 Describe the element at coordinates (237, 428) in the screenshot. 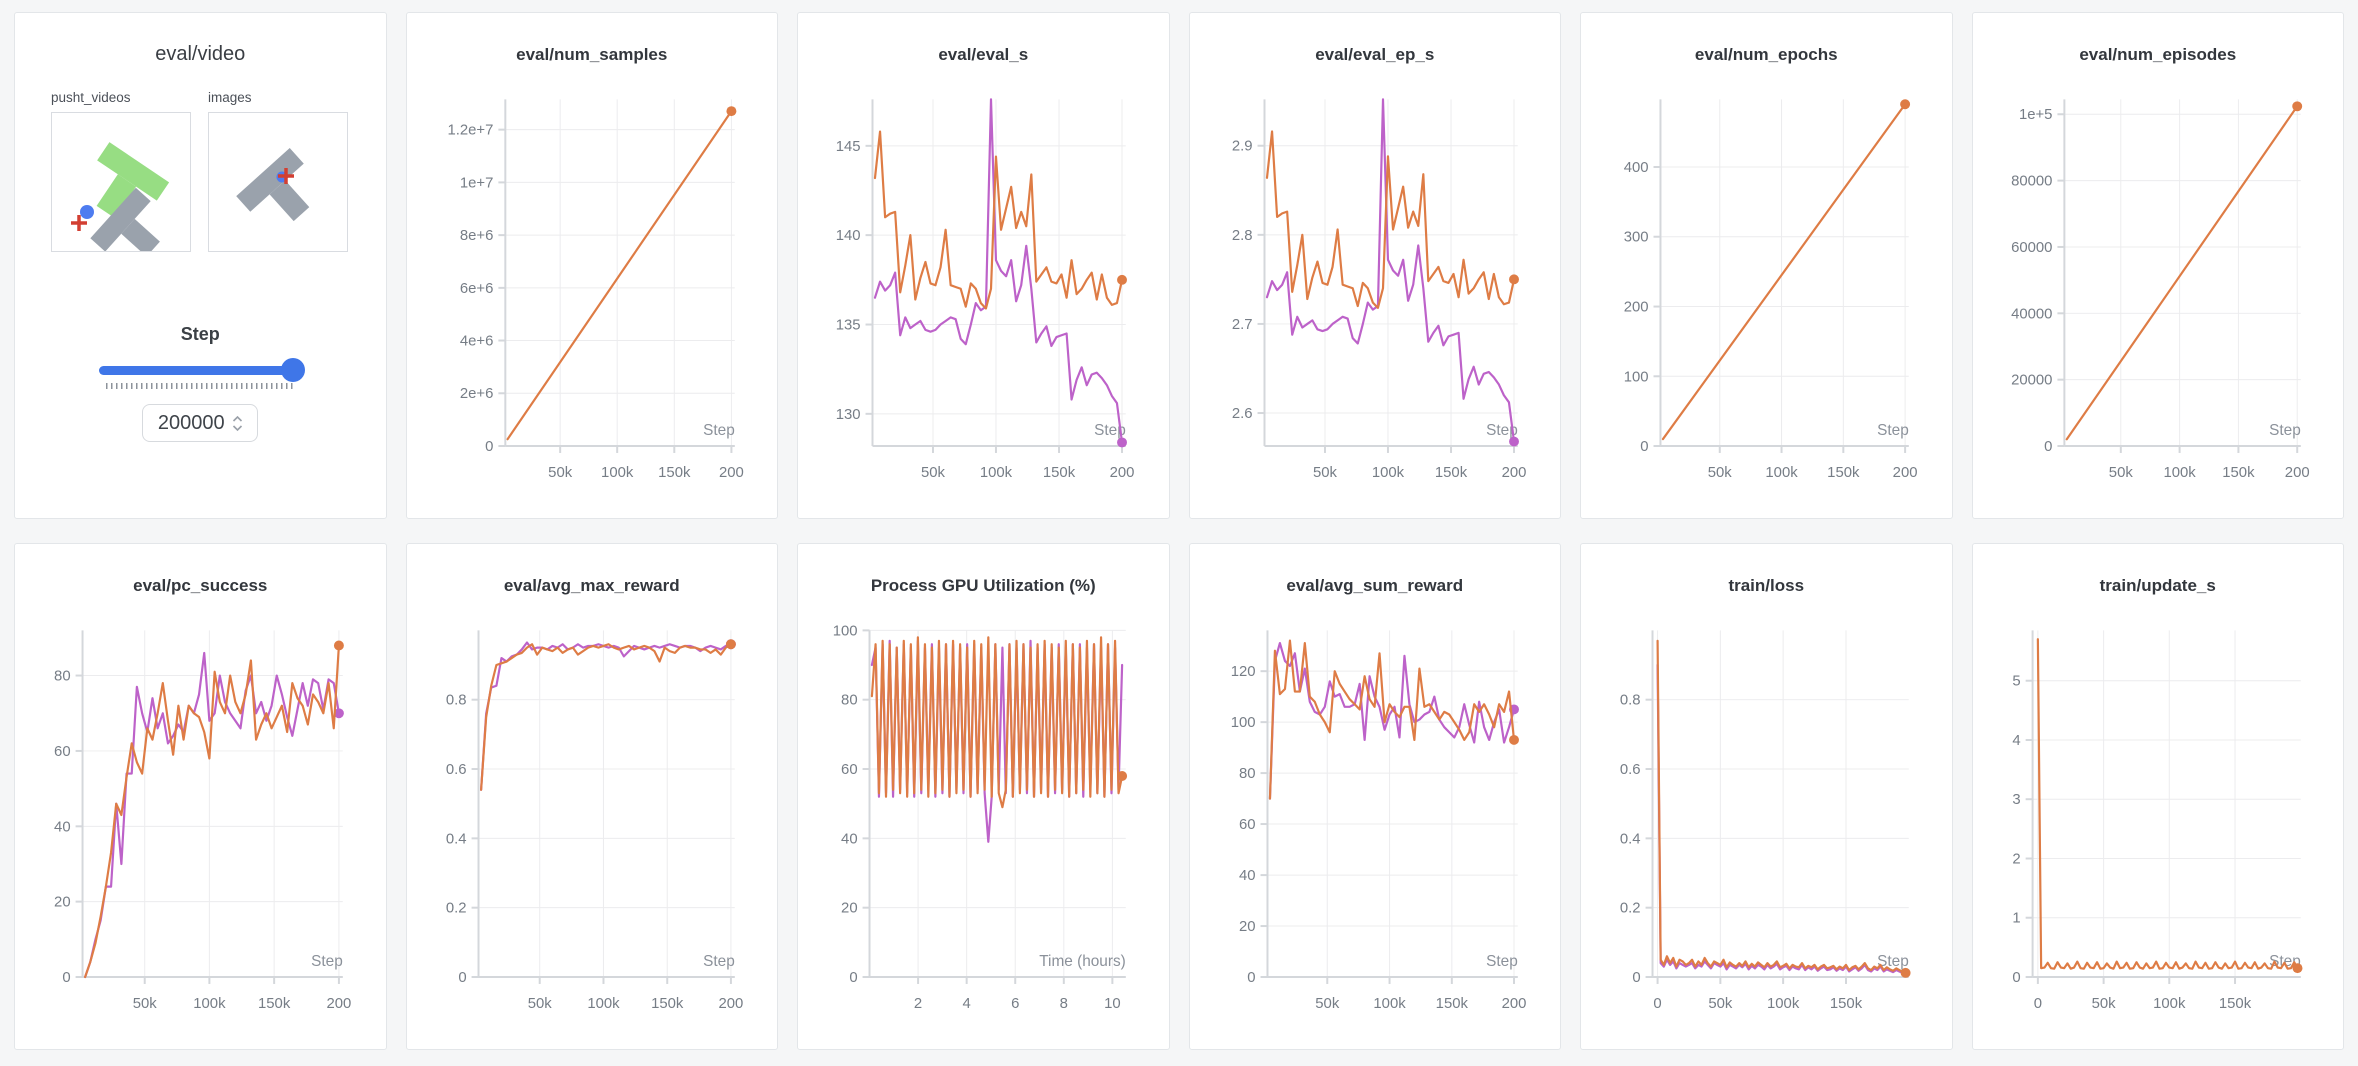

I see `stepper-down-icon` at that location.